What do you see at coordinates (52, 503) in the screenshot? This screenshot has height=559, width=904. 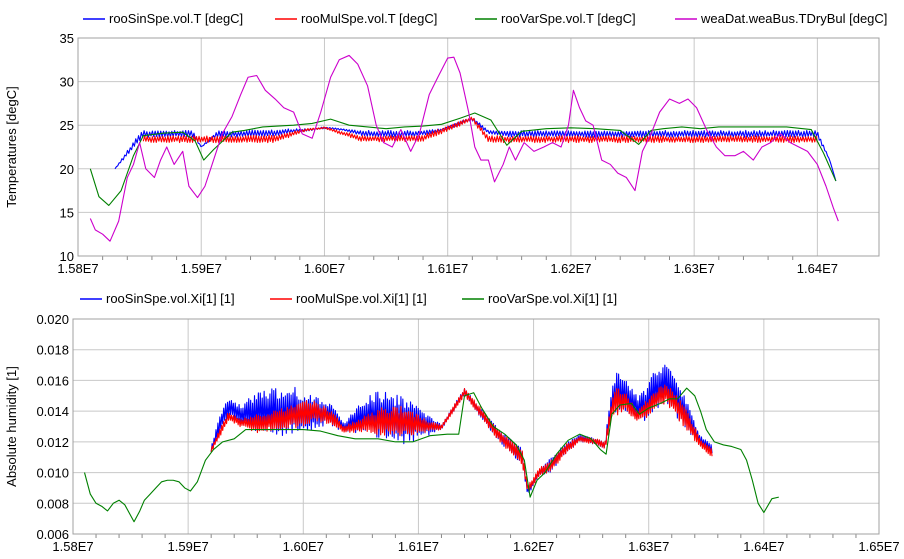 I see `y-tick-label: 0.008` at bounding box center [52, 503].